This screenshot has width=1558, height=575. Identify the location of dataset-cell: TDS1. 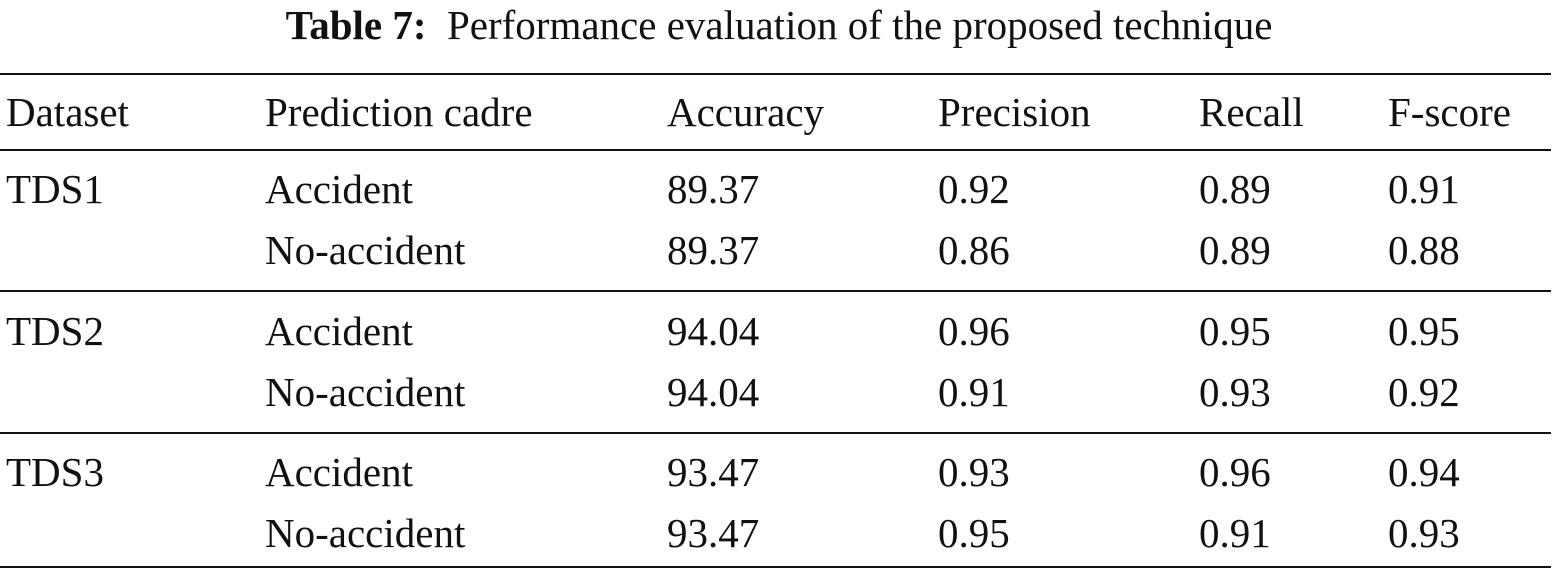
(55, 189).